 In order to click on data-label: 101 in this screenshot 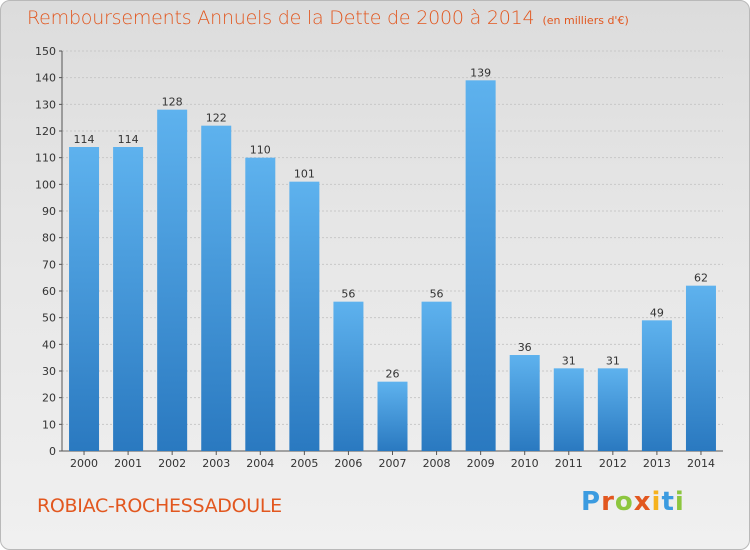, I will do `click(304, 174)`.